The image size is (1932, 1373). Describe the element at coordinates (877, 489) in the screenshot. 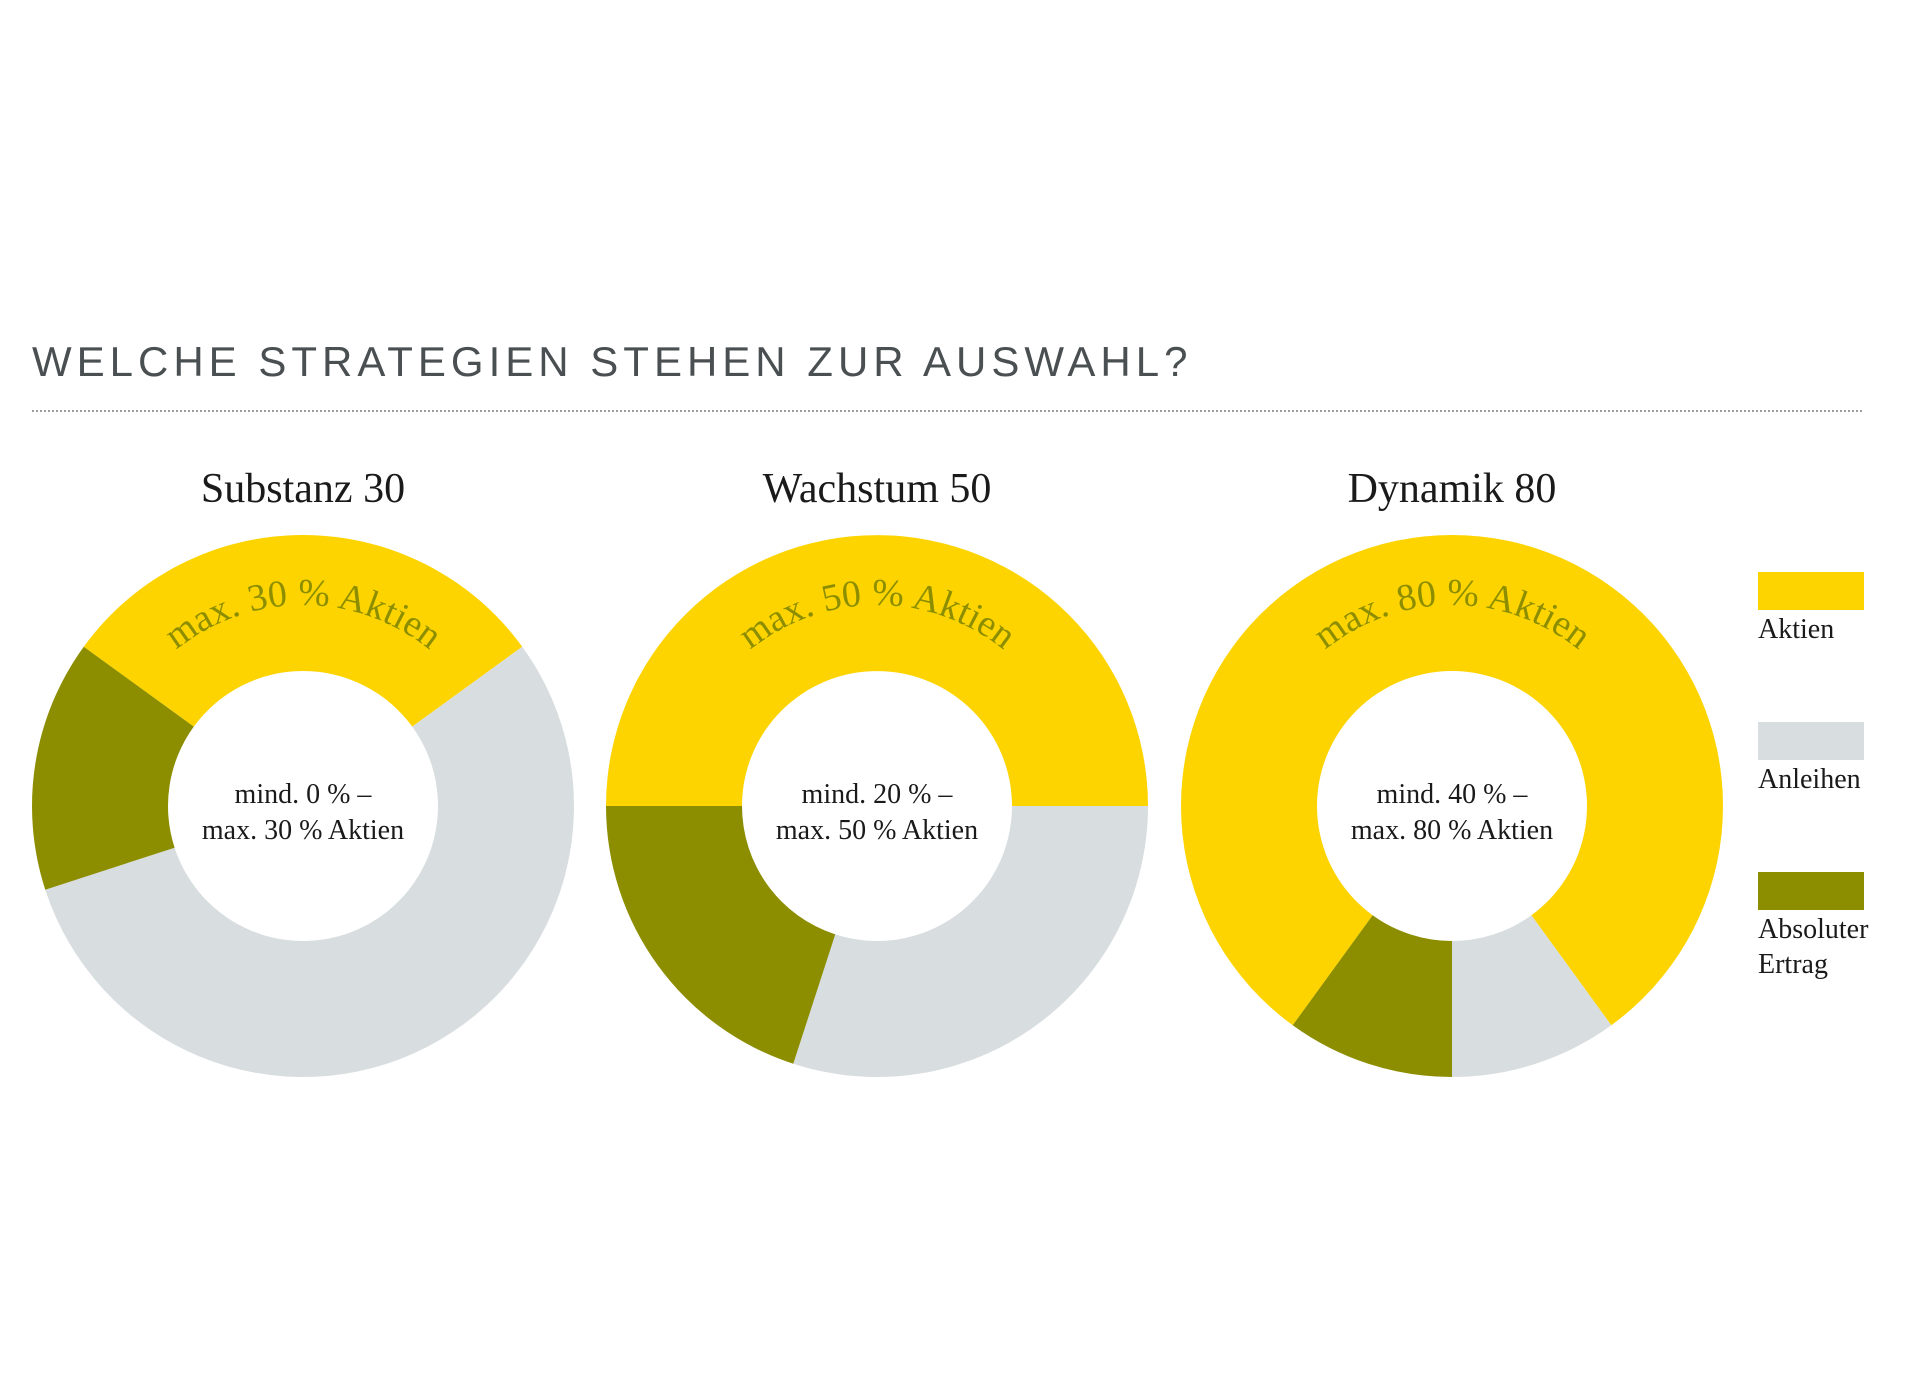

I see `chart-title: Wachstum 50` at that location.